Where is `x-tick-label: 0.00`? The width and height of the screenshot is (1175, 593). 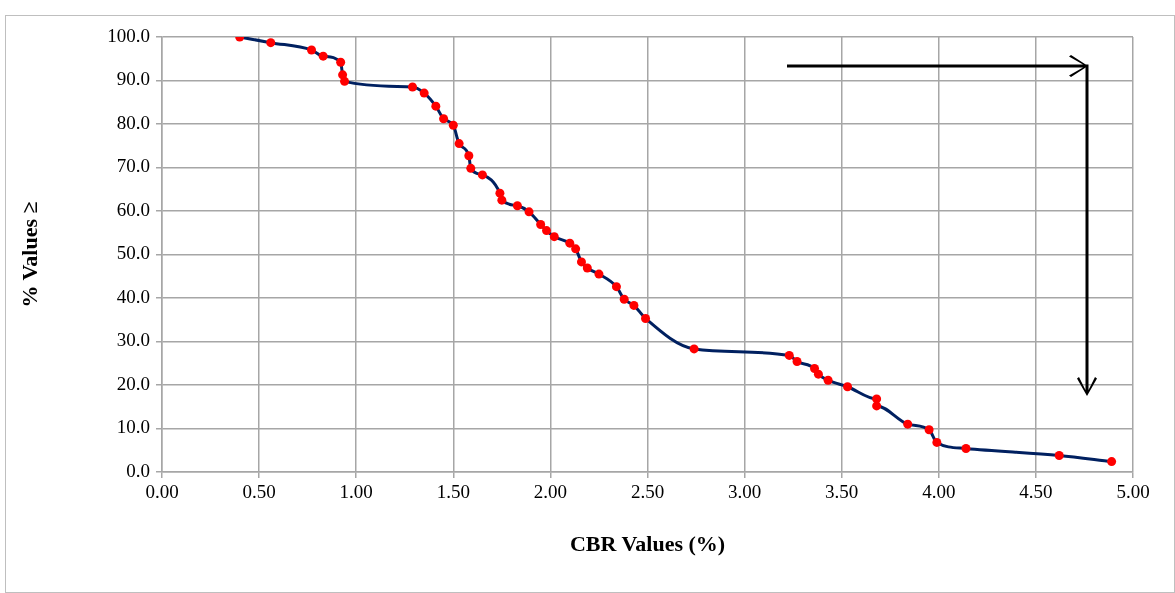
x-tick-label: 0.00 is located at coordinates (162, 492).